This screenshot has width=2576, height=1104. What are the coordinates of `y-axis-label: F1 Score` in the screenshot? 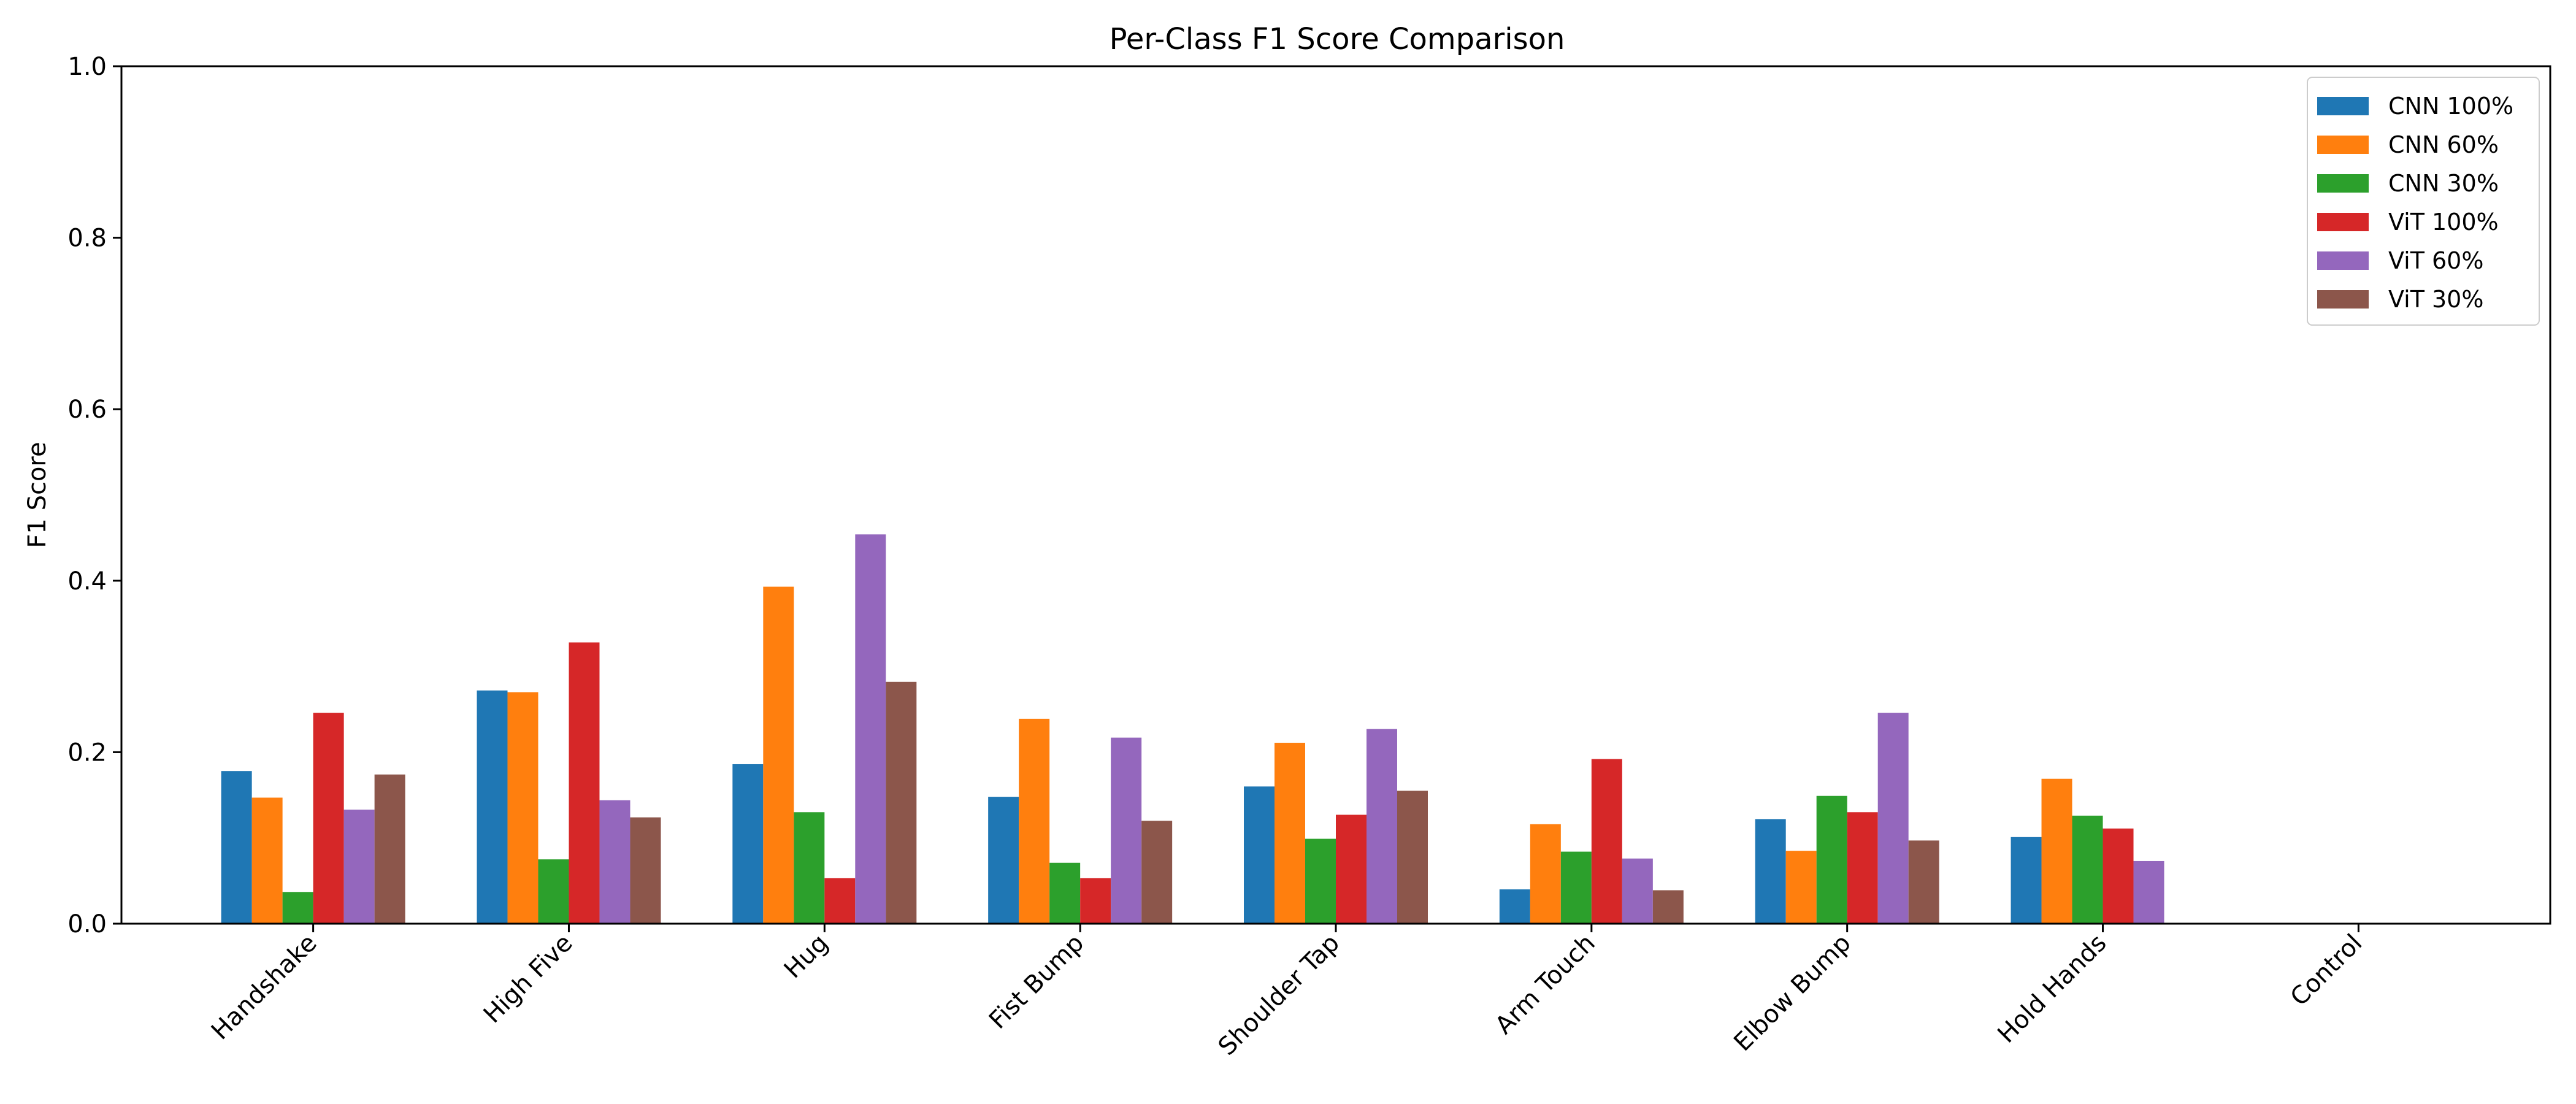 It's located at (37, 495).